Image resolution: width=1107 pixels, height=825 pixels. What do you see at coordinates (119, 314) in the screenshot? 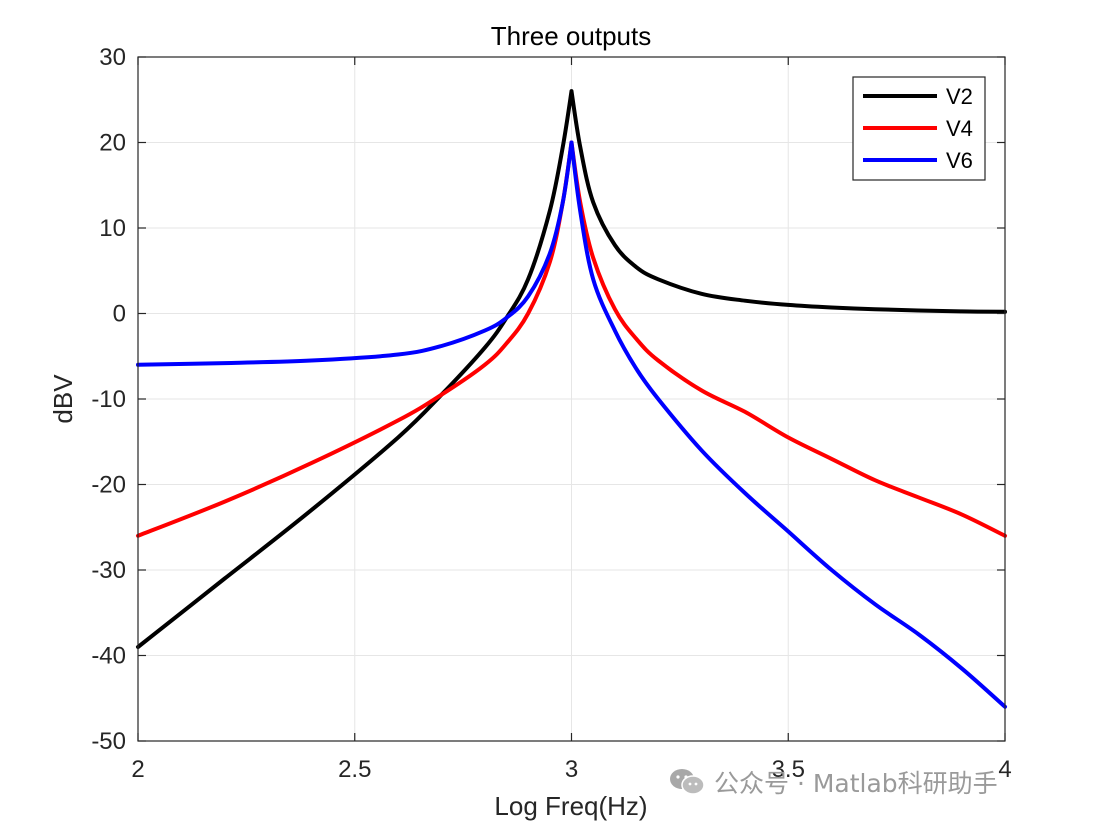
I see `y-tick-label: 0` at bounding box center [119, 314].